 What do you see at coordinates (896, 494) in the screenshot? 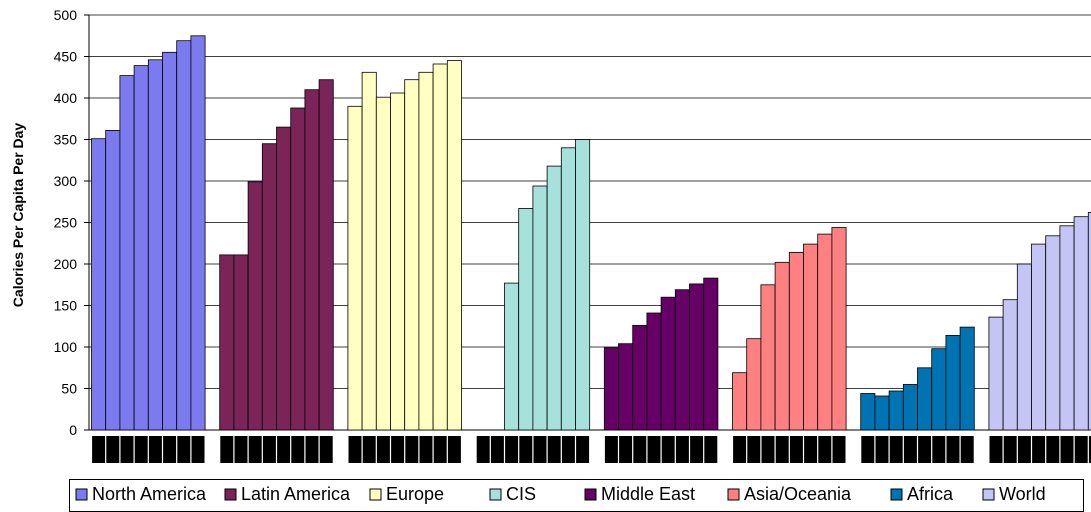
I see `legend-swatch-africa` at bounding box center [896, 494].